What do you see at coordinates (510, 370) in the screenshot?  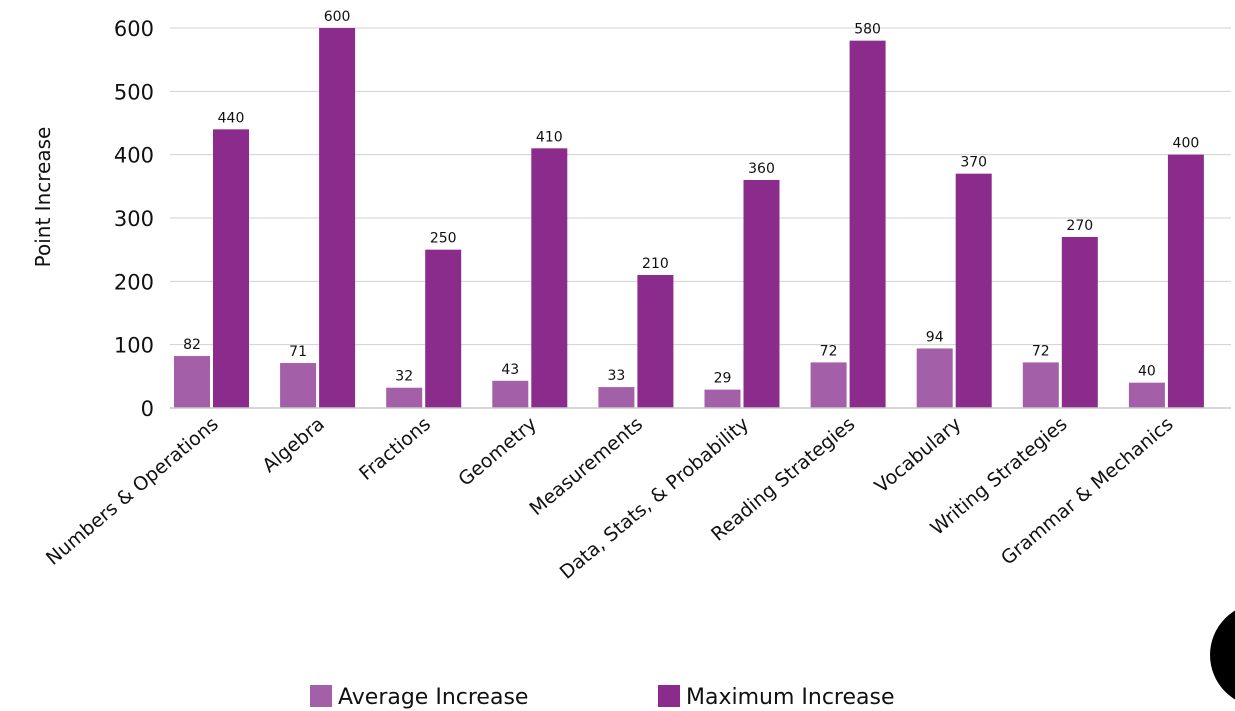 I see `data-label: 43` at bounding box center [510, 370].